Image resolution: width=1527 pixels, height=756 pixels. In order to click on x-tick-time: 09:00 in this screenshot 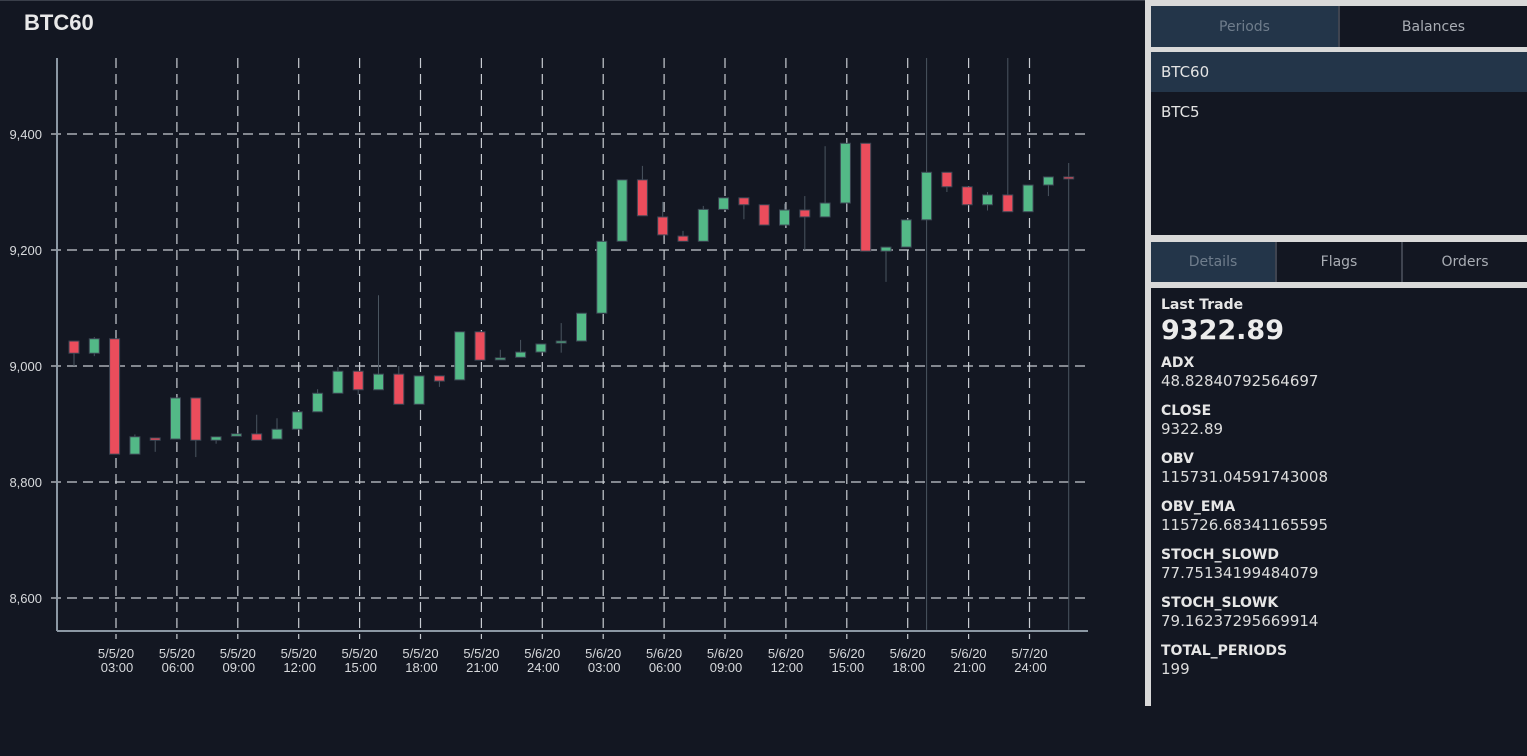, I will do `click(726, 667)`.